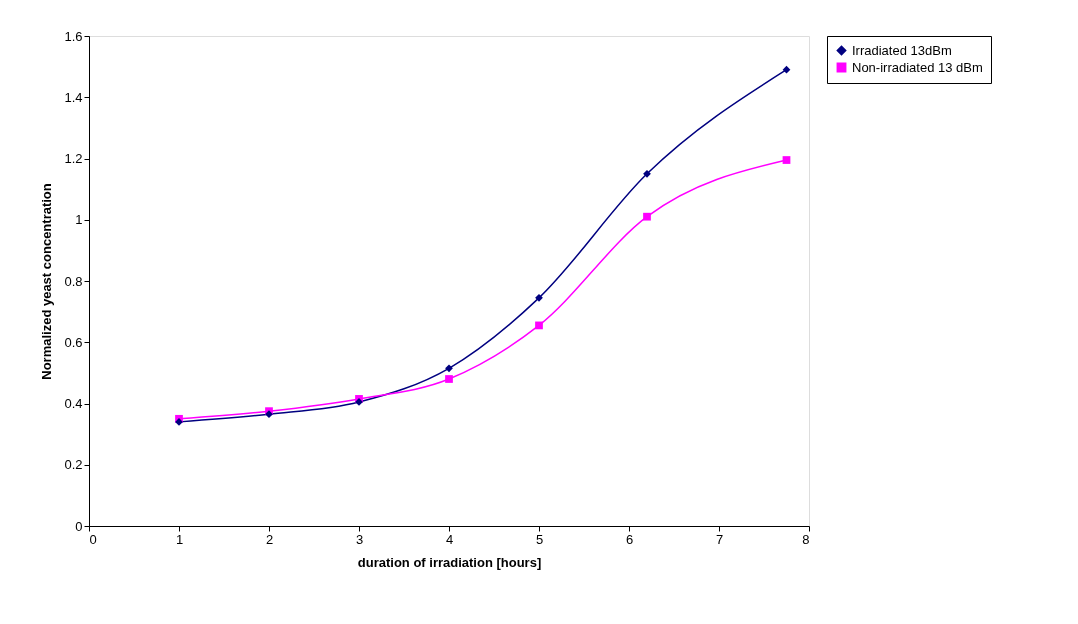 The width and height of the screenshot is (1078, 624). I want to click on x-tick-label: 2, so click(269, 539).